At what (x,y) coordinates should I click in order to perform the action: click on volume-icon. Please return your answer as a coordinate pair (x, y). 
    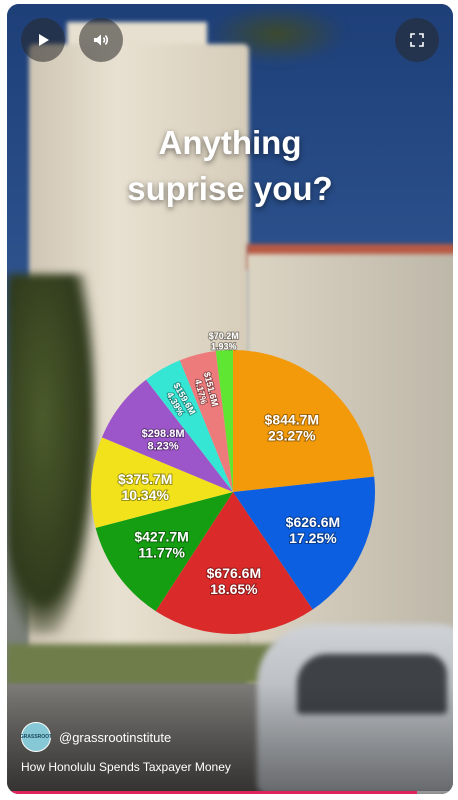
    Looking at the image, I should click on (101, 40).